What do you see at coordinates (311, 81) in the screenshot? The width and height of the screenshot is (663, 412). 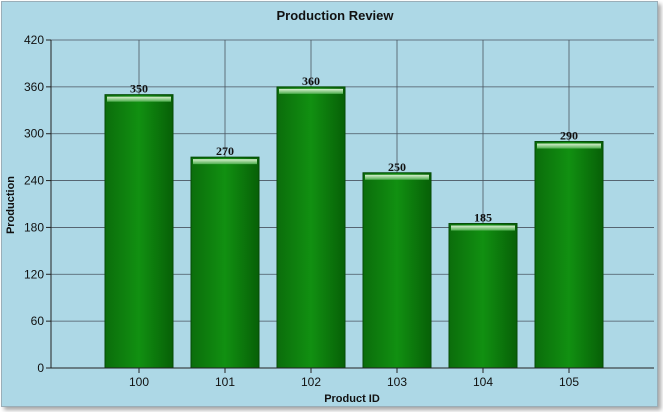 I see `data-label: 360` at bounding box center [311, 81].